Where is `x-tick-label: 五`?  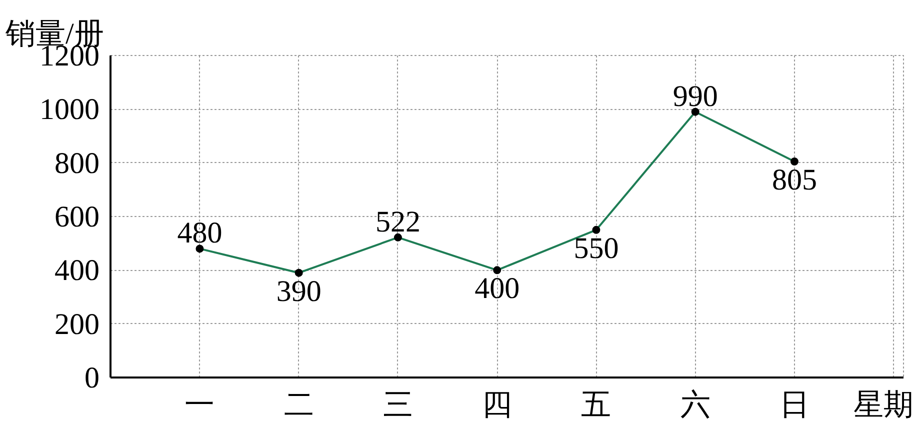 x-tick-label: 五 is located at coordinates (596, 405).